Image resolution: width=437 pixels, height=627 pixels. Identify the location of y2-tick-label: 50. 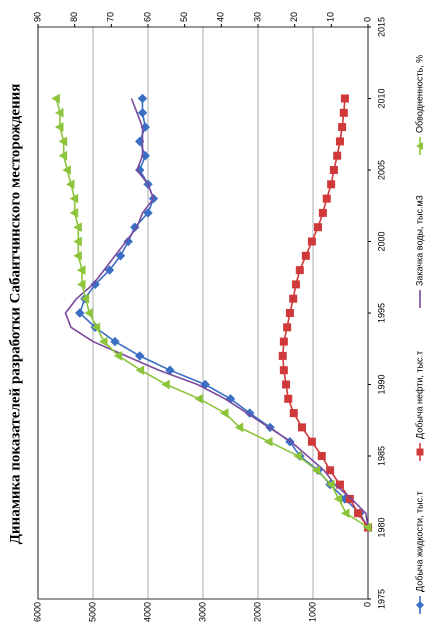
(184, 17).